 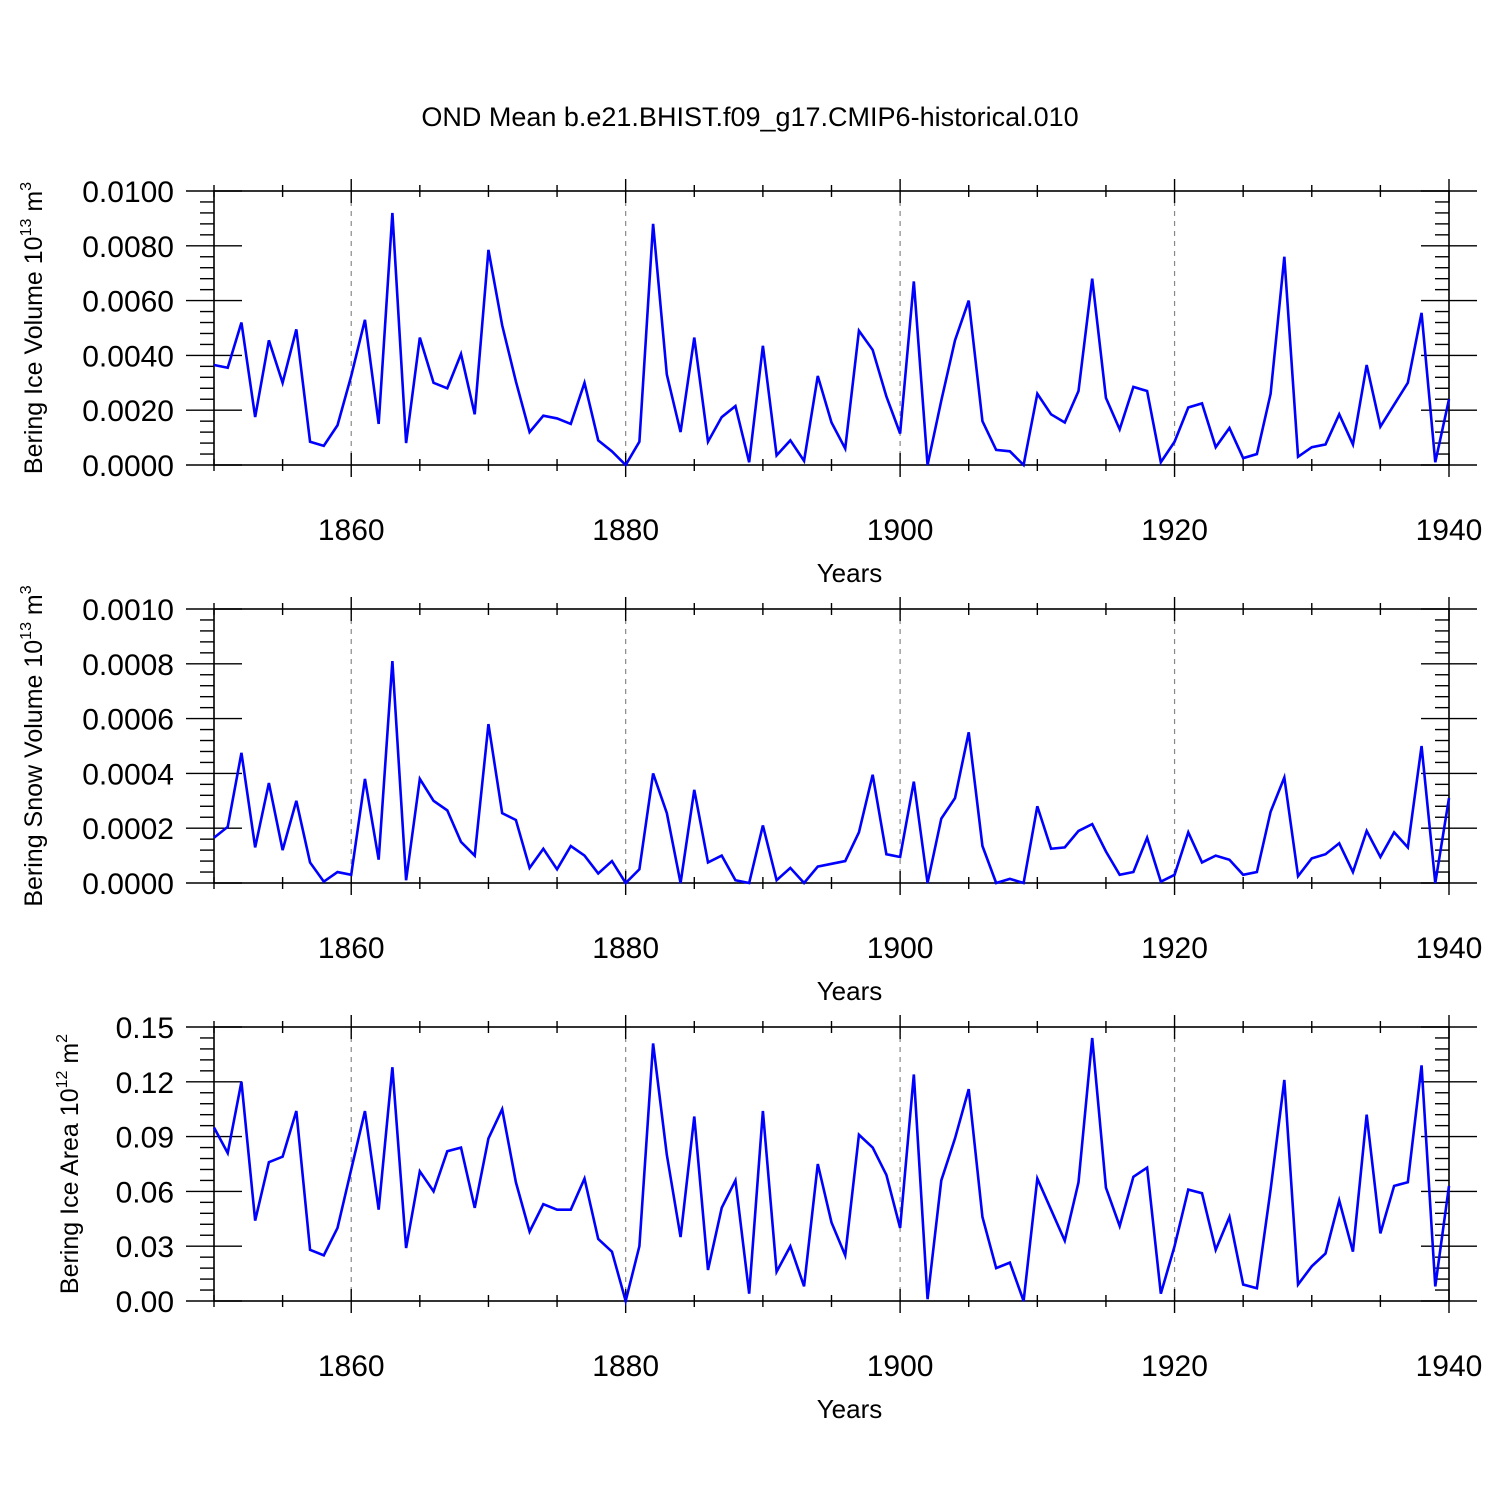 I want to click on y-tick-label: 0.09, so click(x=145, y=1138).